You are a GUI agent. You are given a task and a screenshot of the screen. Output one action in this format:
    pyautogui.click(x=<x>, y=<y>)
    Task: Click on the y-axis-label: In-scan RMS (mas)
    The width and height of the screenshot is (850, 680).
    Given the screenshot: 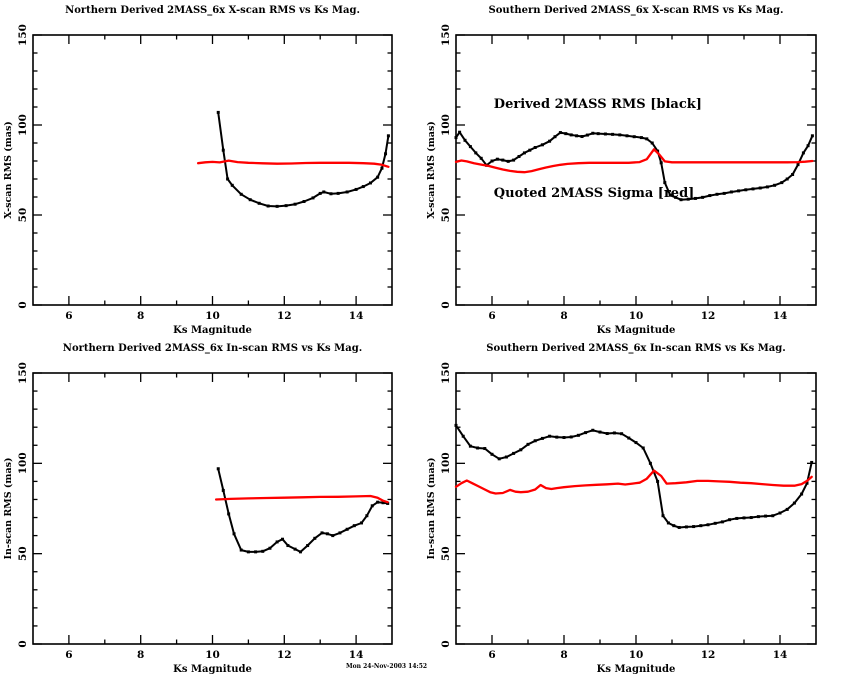 What is the action you would take?
    pyautogui.click(x=8, y=509)
    